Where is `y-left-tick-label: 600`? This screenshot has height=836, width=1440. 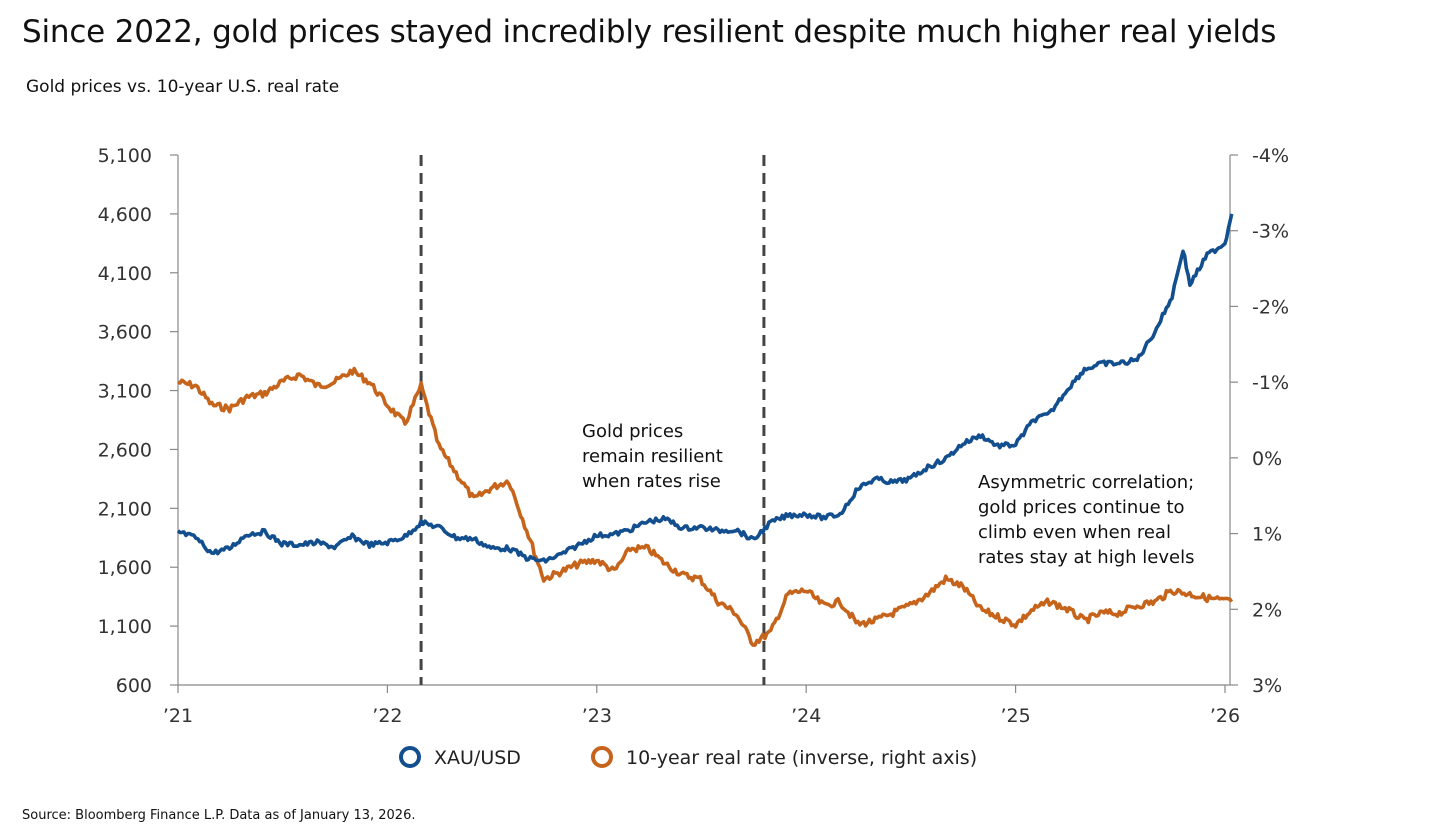 y-left-tick-label: 600 is located at coordinates (134, 686).